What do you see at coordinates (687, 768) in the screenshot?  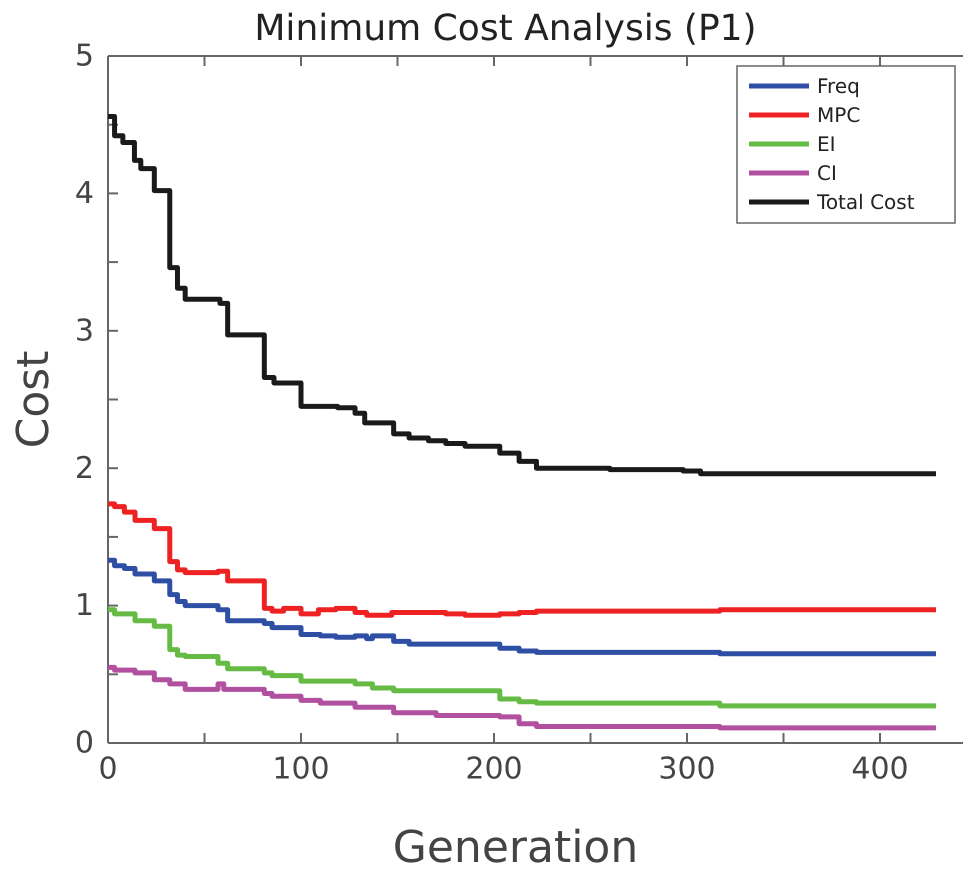 I see `x-tick-label: 300` at bounding box center [687, 768].